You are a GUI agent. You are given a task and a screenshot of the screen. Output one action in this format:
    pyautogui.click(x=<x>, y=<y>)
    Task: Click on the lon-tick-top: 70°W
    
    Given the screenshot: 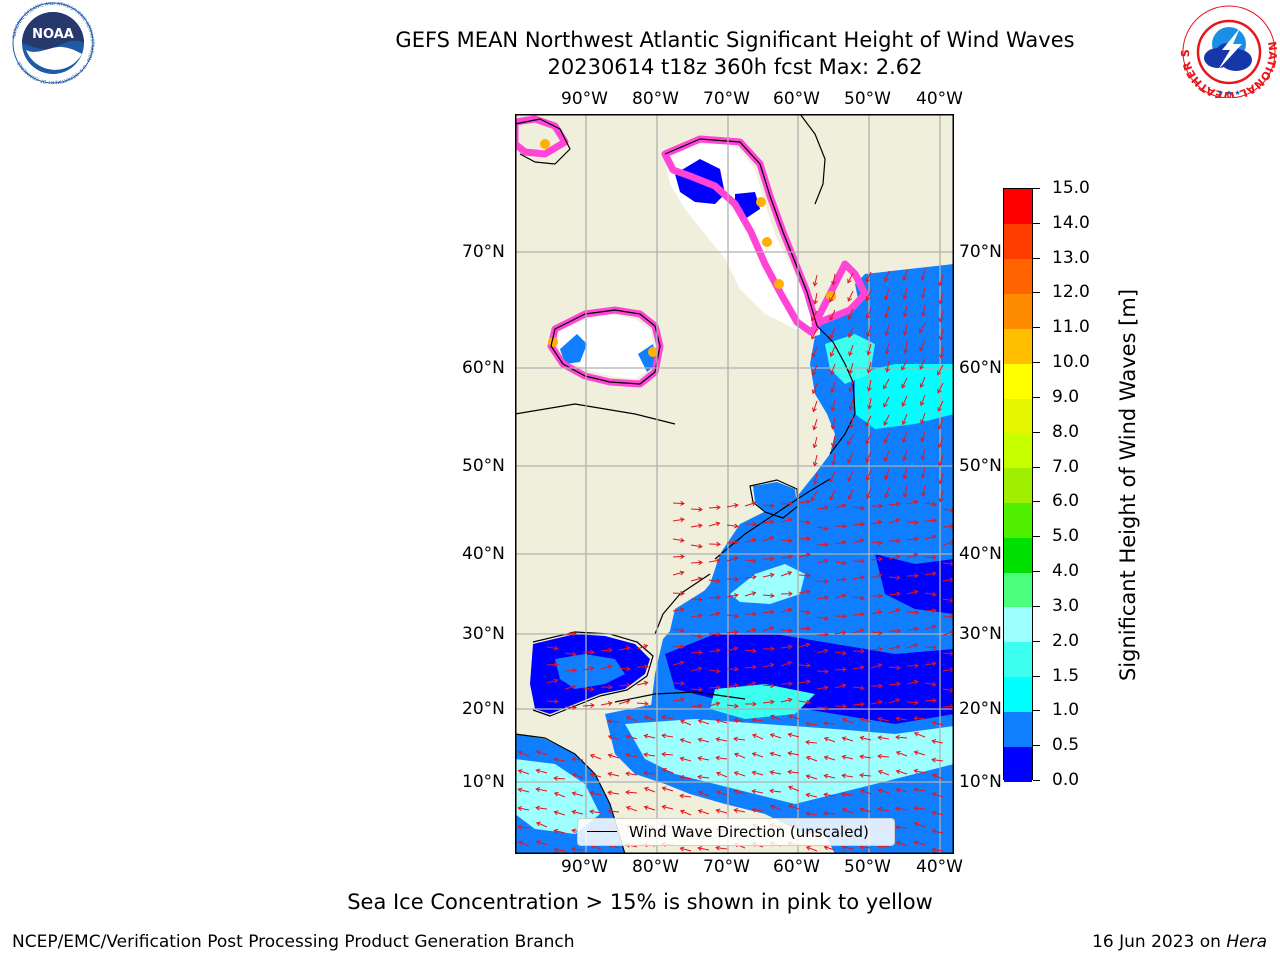 What is the action you would take?
    pyautogui.click(x=726, y=99)
    